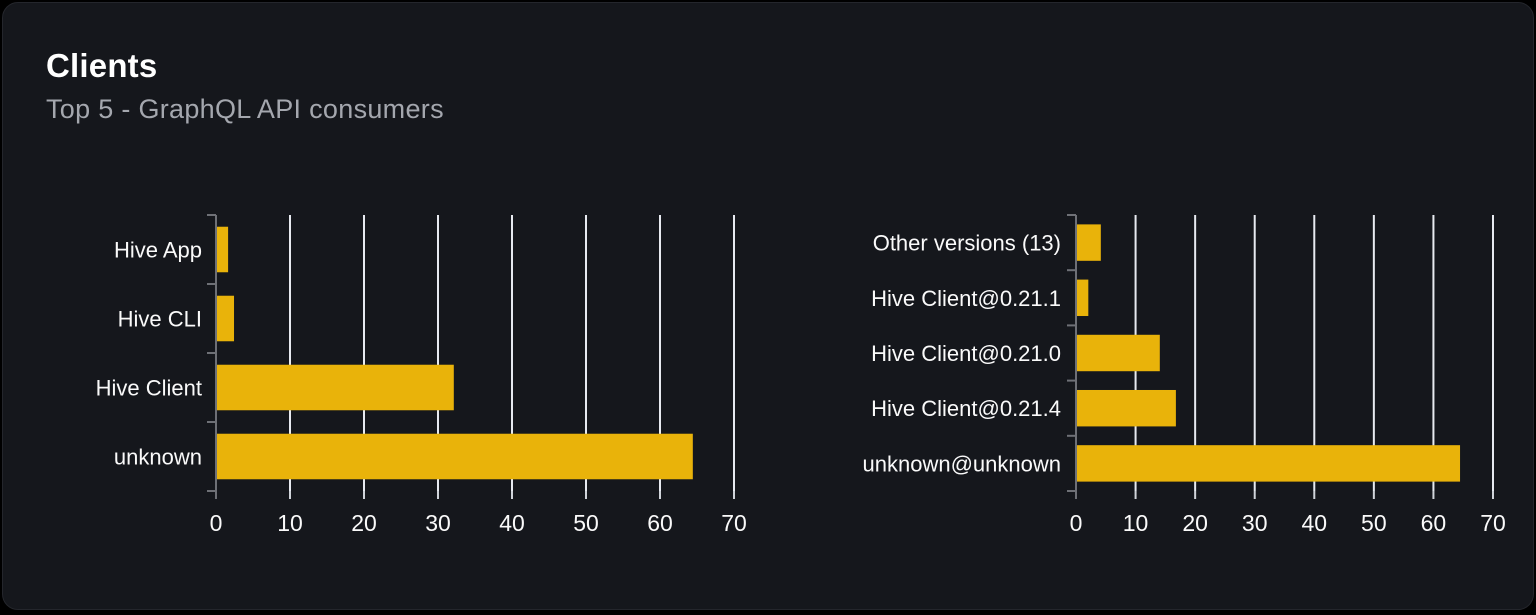 This screenshot has height=615, width=1536. What do you see at coordinates (966, 298) in the screenshot?
I see `category-label: Hive Client@0.21.1` at bounding box center [966, 298].